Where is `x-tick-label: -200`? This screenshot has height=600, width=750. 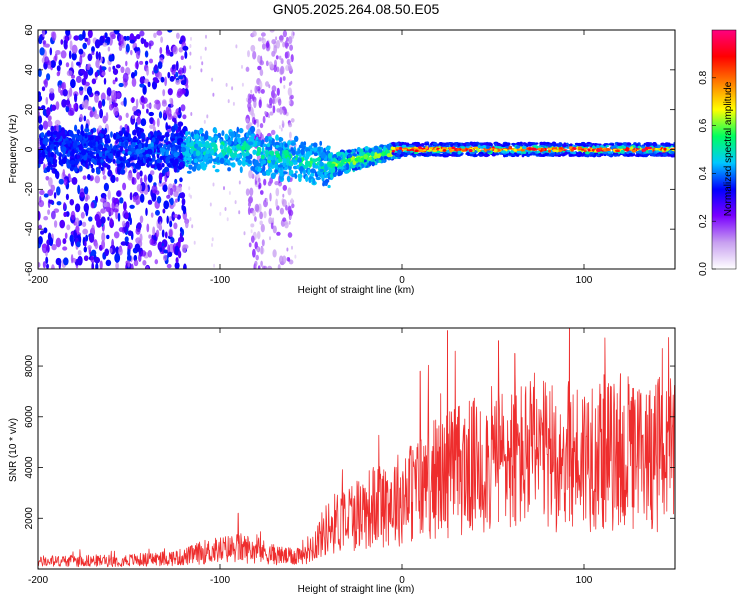
x-tick-label: -200 is located at coordinates (38, 280).